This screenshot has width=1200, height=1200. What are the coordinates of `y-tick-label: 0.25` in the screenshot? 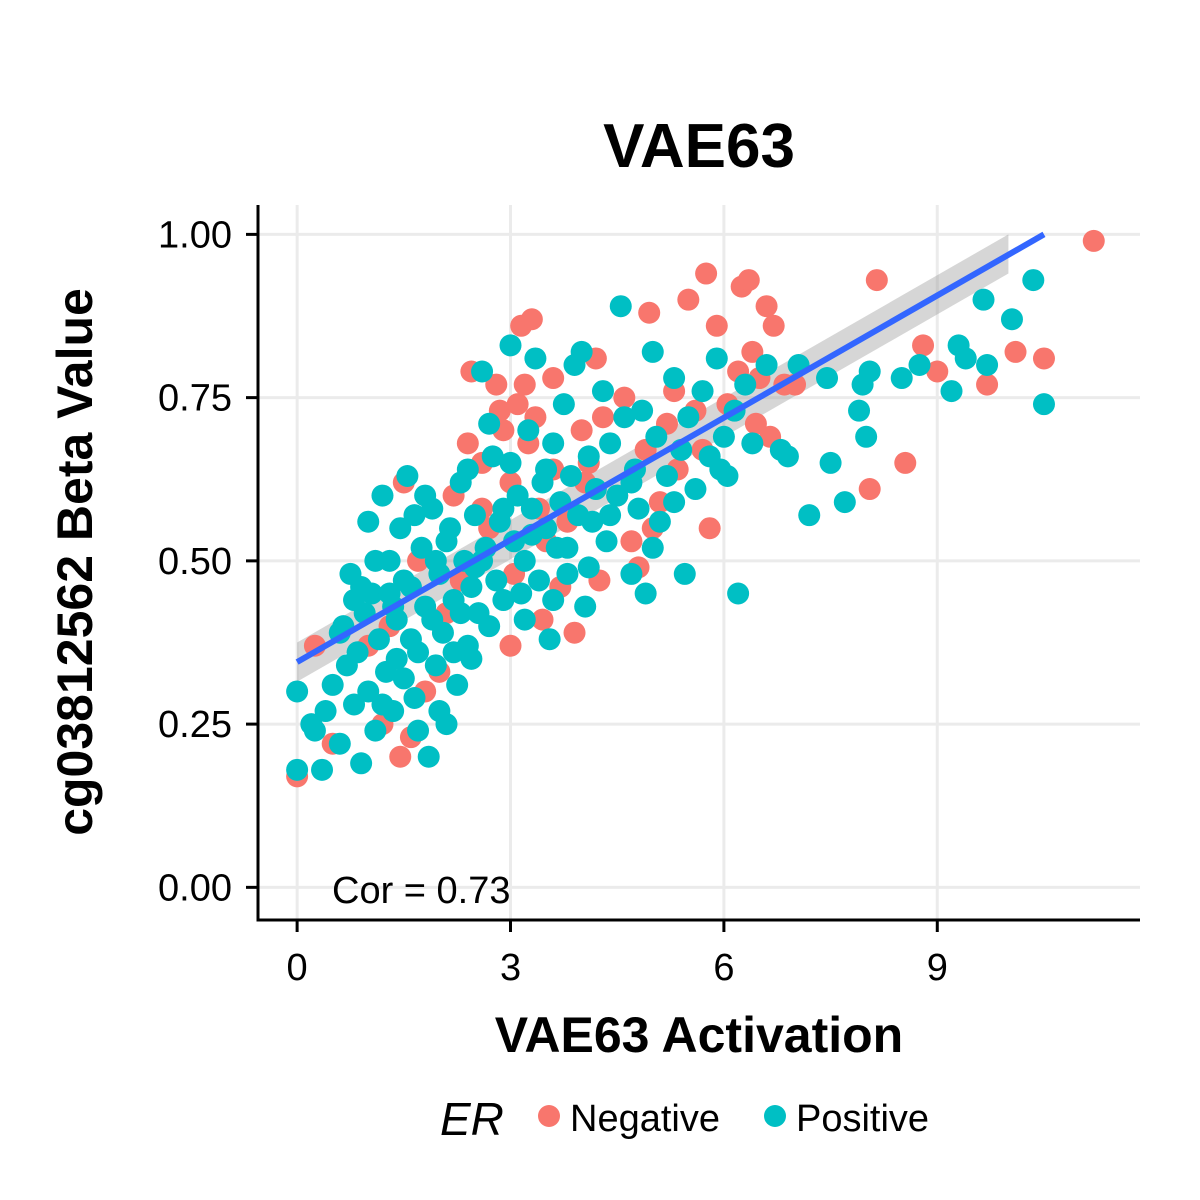 It's located at (195, 725).